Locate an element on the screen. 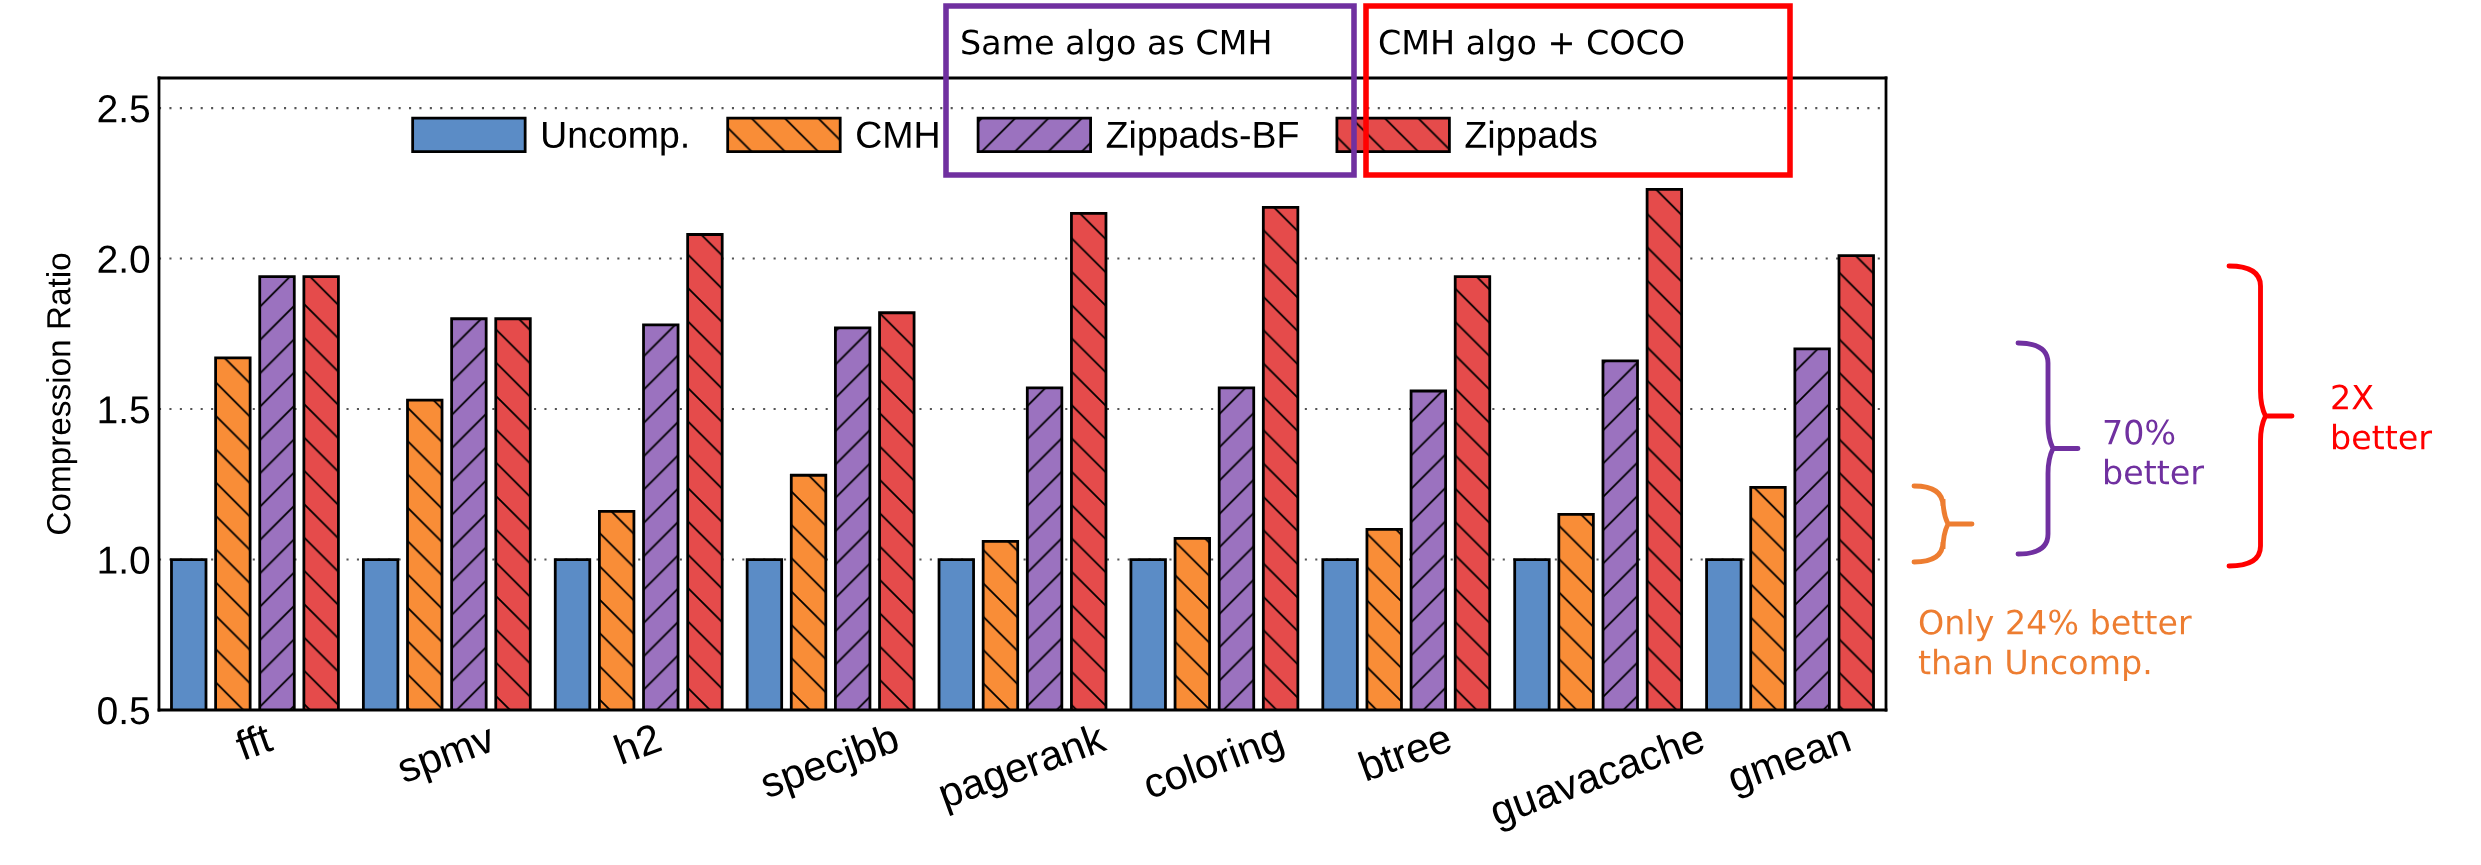 This screenshot has height=865, width=2481. y-tick-label: 1.5 is located at coordinates (124, 410).